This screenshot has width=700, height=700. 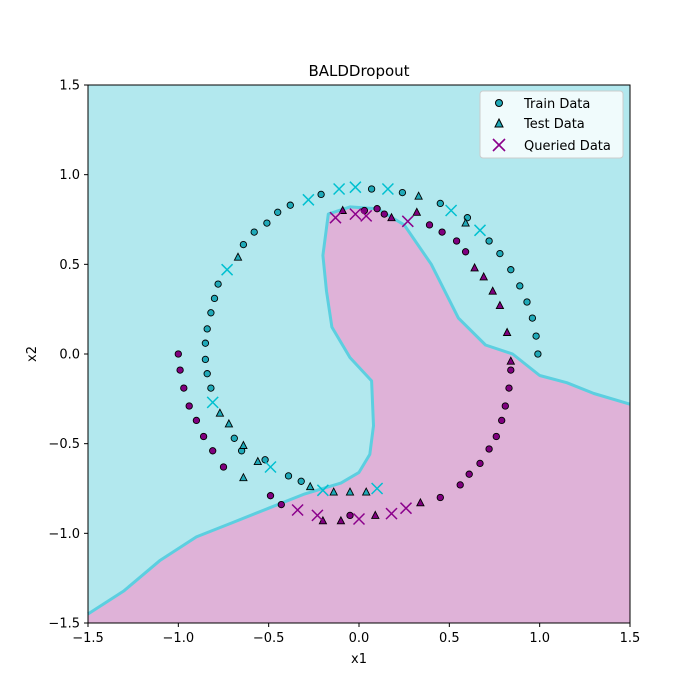 I want to click on x-tick-label: 1.5, so click(x=630, y=638).